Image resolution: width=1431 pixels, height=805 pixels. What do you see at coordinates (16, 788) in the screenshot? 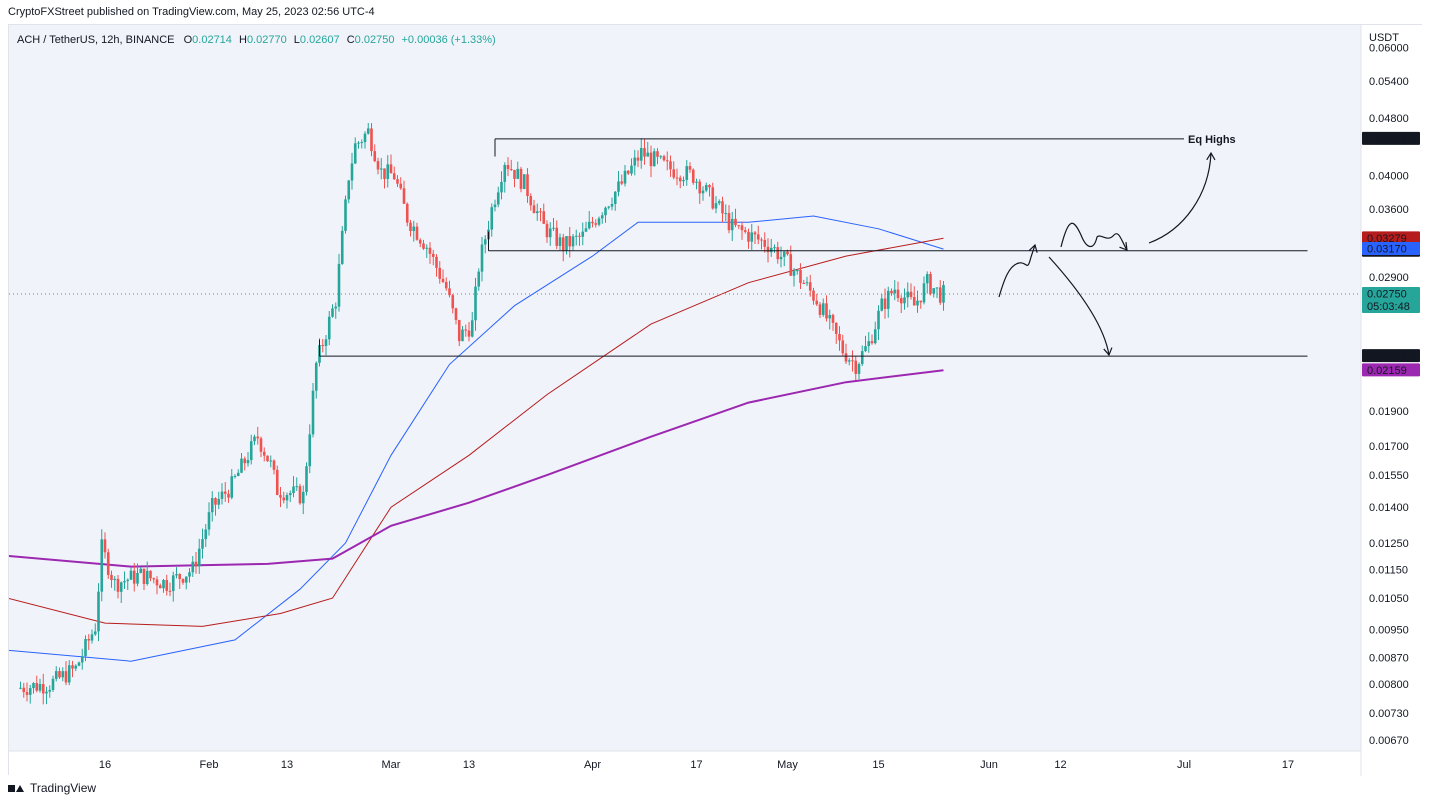
I see `tradingview-logo-icon` at bounding box center [16, 788].